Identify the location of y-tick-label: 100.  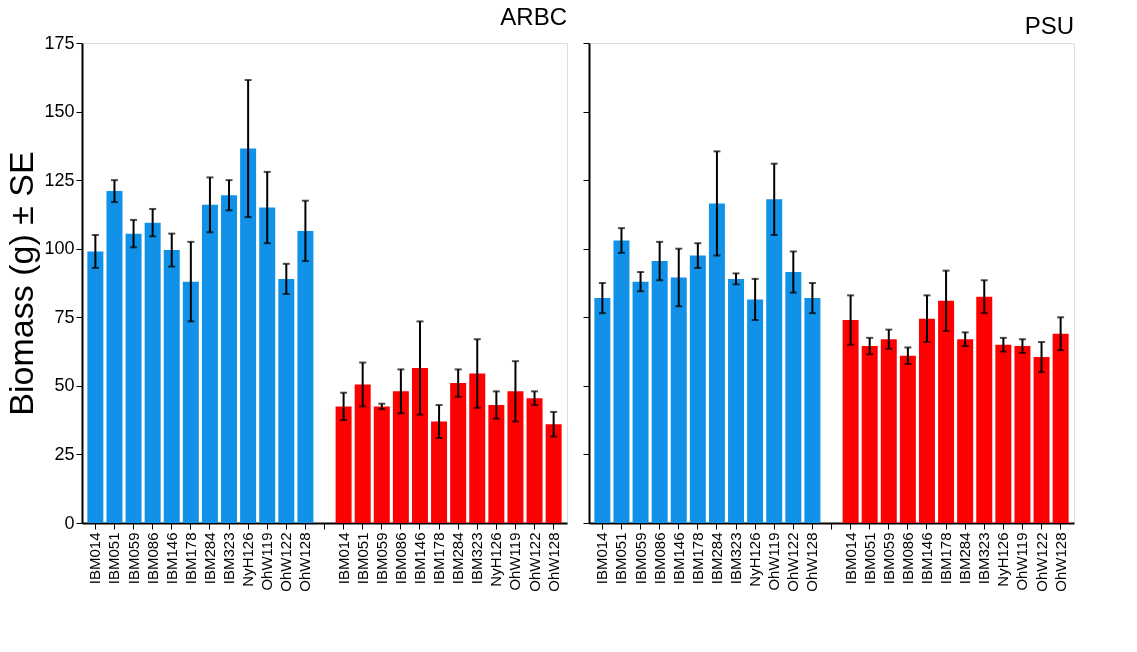
(59, 248).